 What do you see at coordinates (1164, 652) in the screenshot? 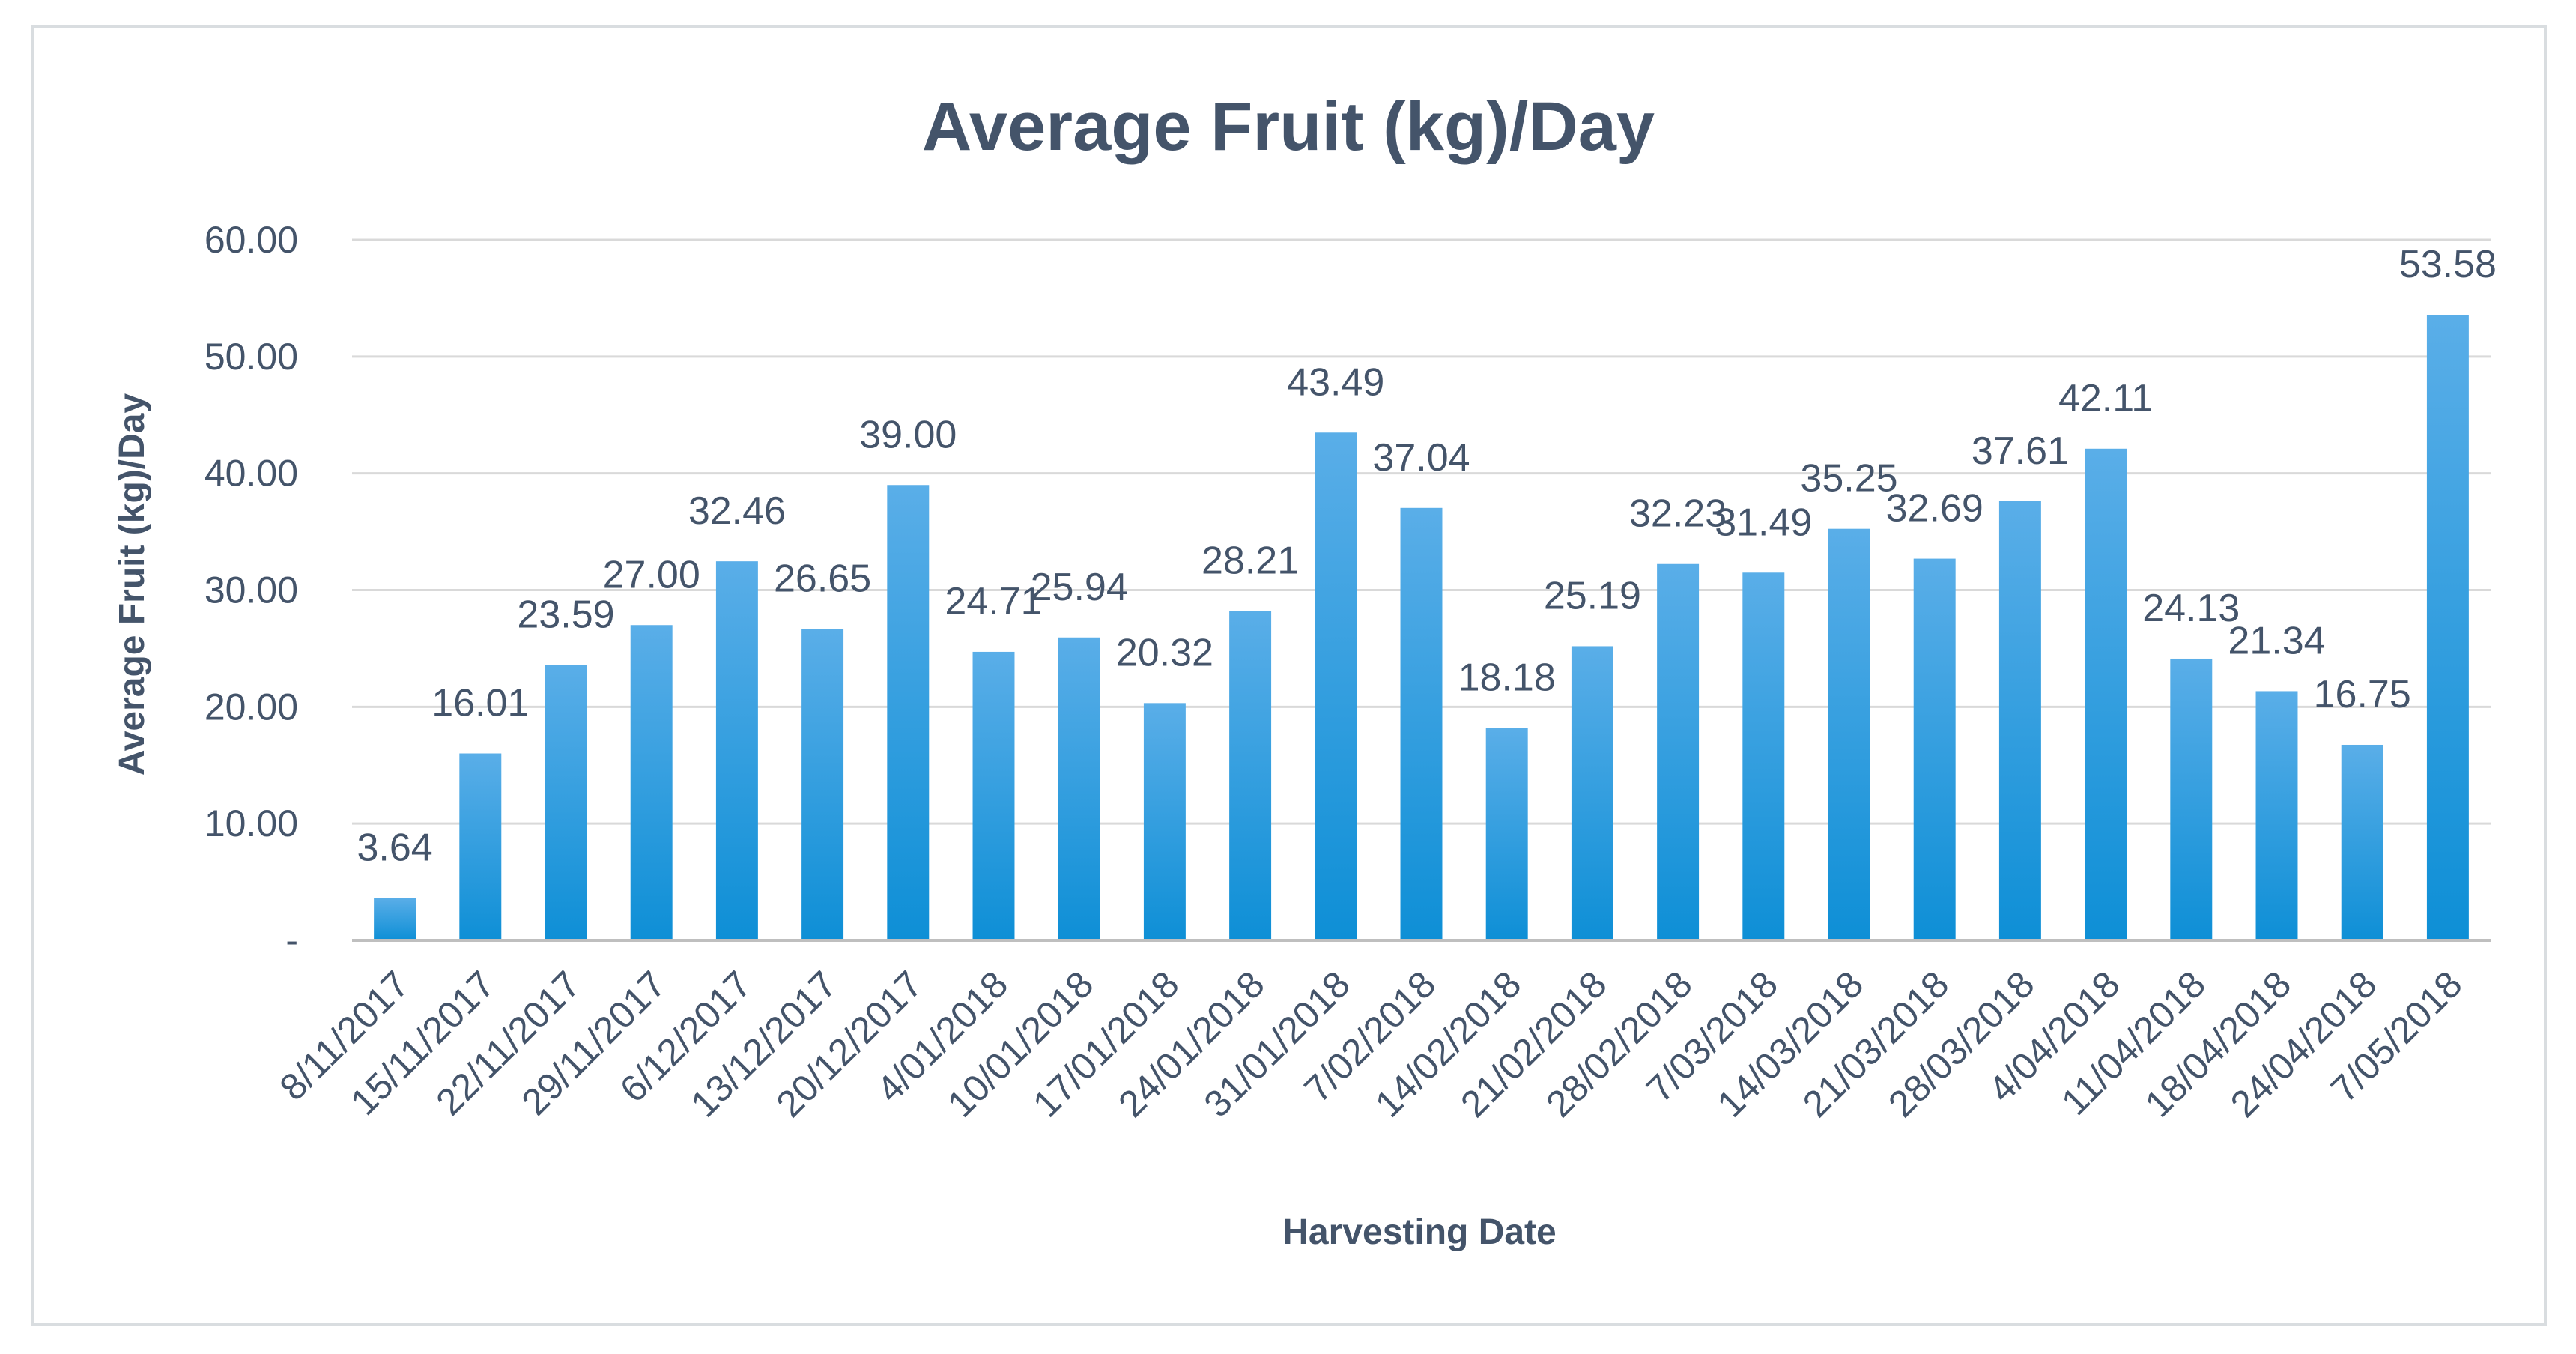
I see `data-label: 20.32` at bounding box center [1164, 652].